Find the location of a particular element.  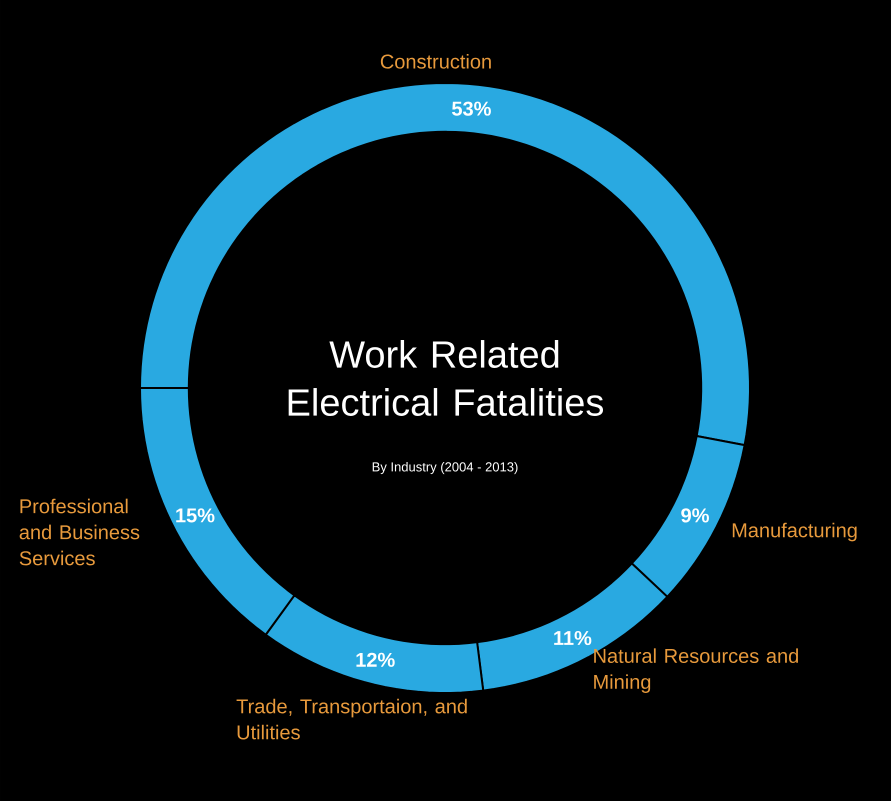

slice-label: Construction is located at coordinates (435, 61).